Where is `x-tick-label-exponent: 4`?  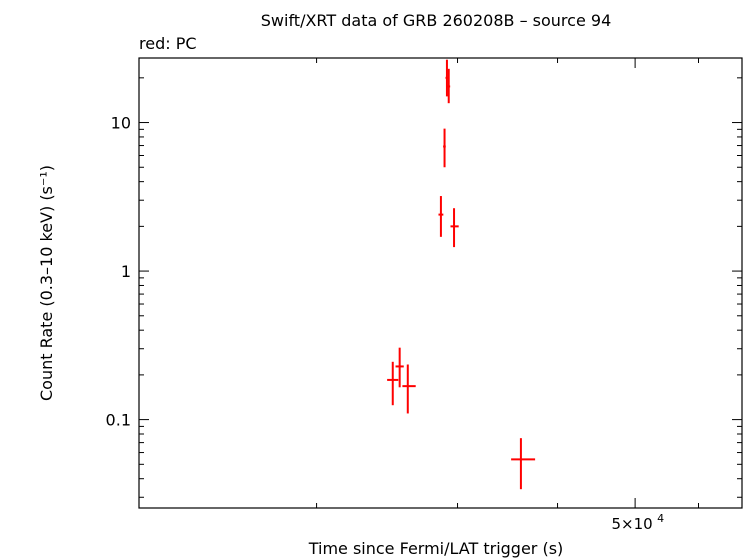
x-tick-label-exponent: 4 is located at coordinates (660, 518).